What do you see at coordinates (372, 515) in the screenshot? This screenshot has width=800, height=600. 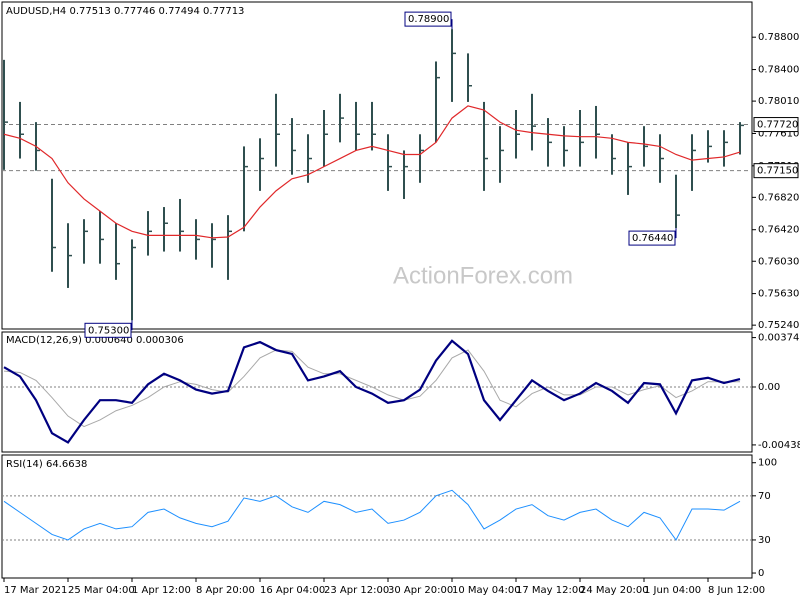 I see `rsi-line` at bounding box center [372, 515].